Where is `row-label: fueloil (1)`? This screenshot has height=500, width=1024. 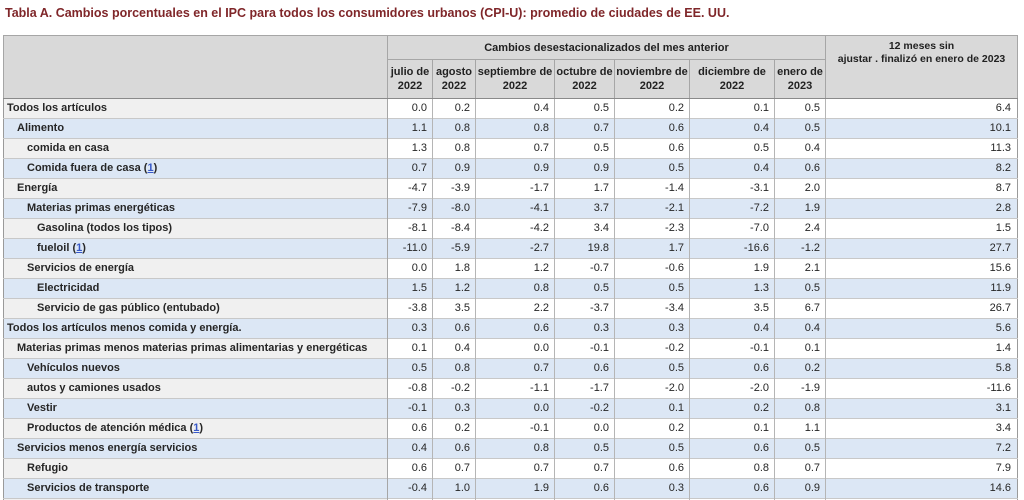 row-label: fueloil (1) is located at coordinates (195, 248).